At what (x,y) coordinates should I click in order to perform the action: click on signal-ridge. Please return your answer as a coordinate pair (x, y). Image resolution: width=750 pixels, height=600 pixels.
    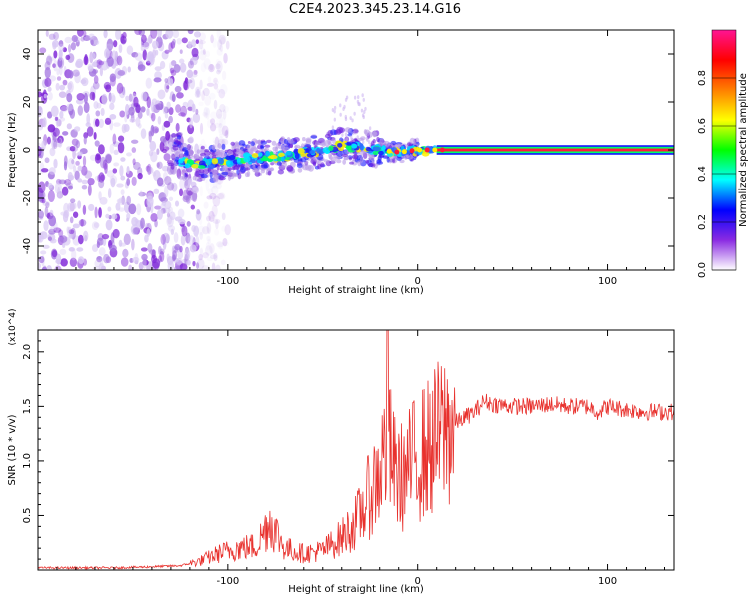
    Looking at the image, I should click on (420, 138).